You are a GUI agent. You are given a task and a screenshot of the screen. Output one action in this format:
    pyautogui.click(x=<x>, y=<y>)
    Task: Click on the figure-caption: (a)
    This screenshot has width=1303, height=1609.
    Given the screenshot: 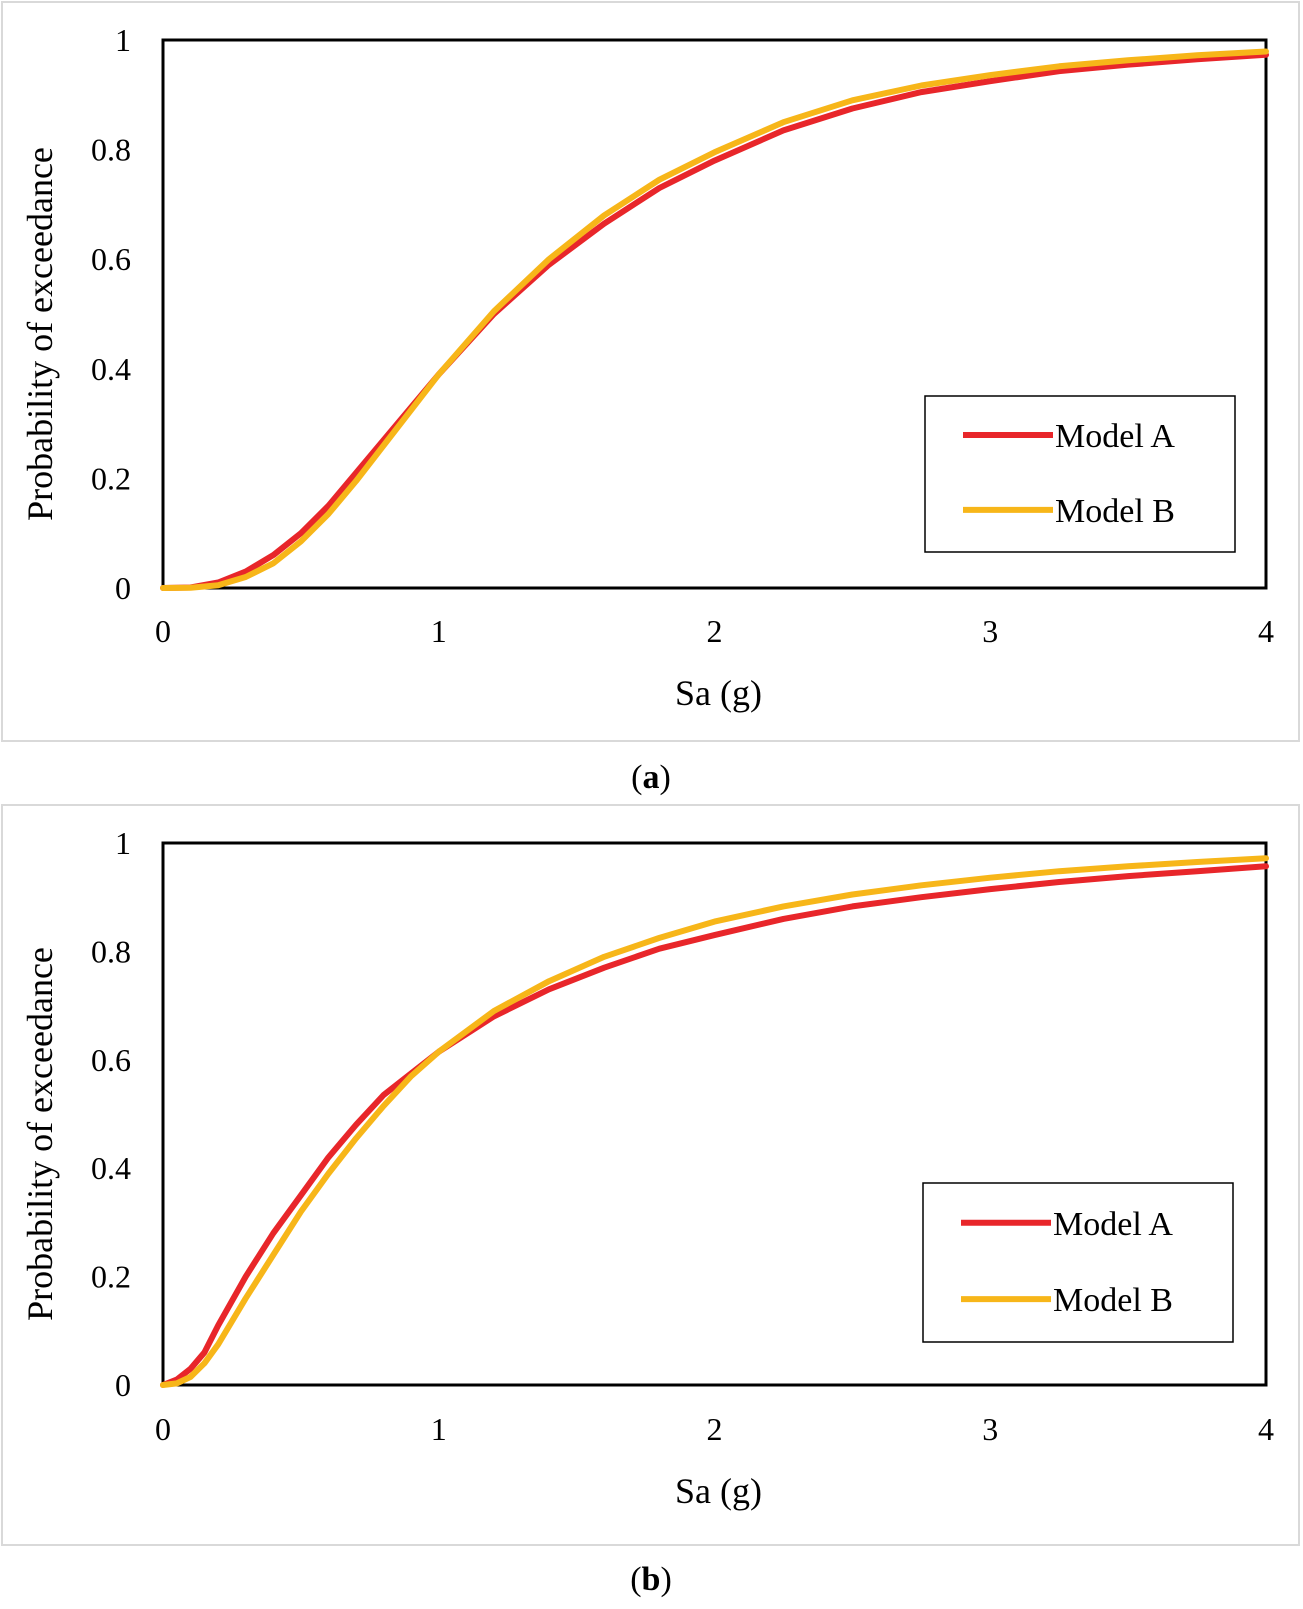 What is the action you would take?
    pyautogui.click(x=651, y=777)
    